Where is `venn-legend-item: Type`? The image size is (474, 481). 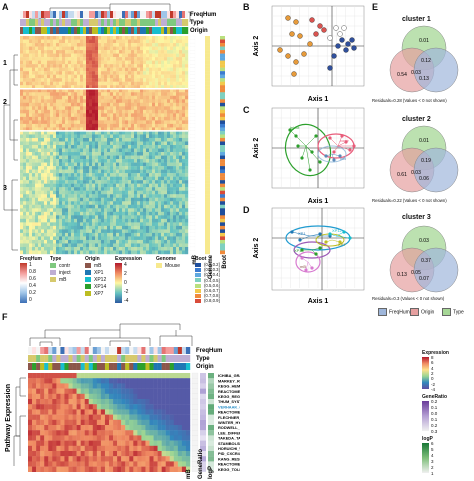
venn-legend-item: Type is located at coordinates (453, 312).